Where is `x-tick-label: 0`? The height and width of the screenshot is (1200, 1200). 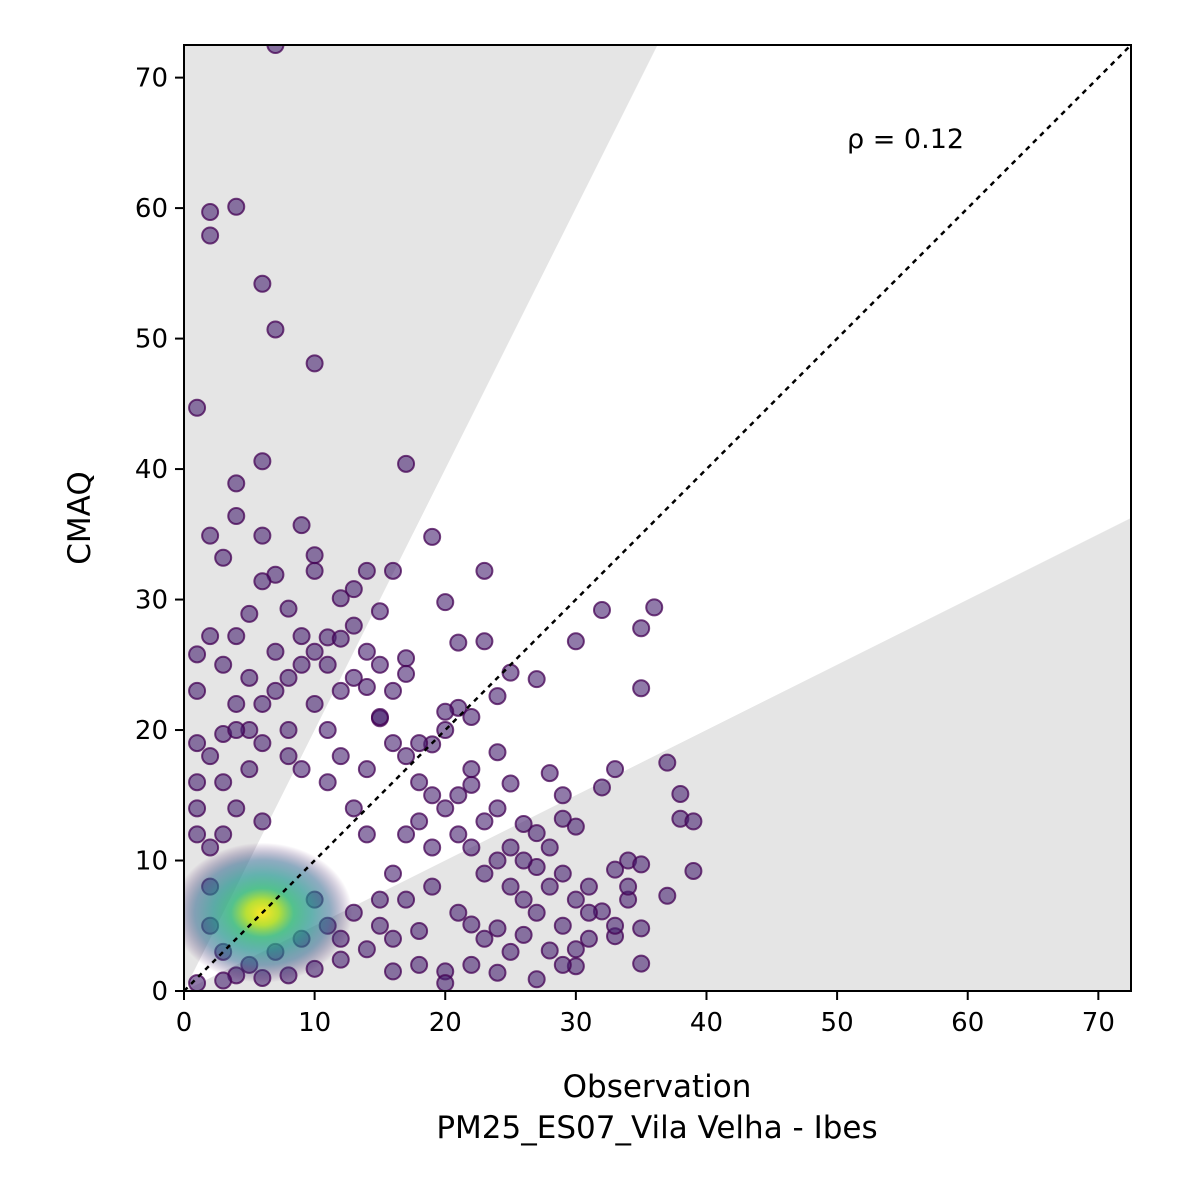 x-tick-label: 0 is located at coordinates (184, 1023).